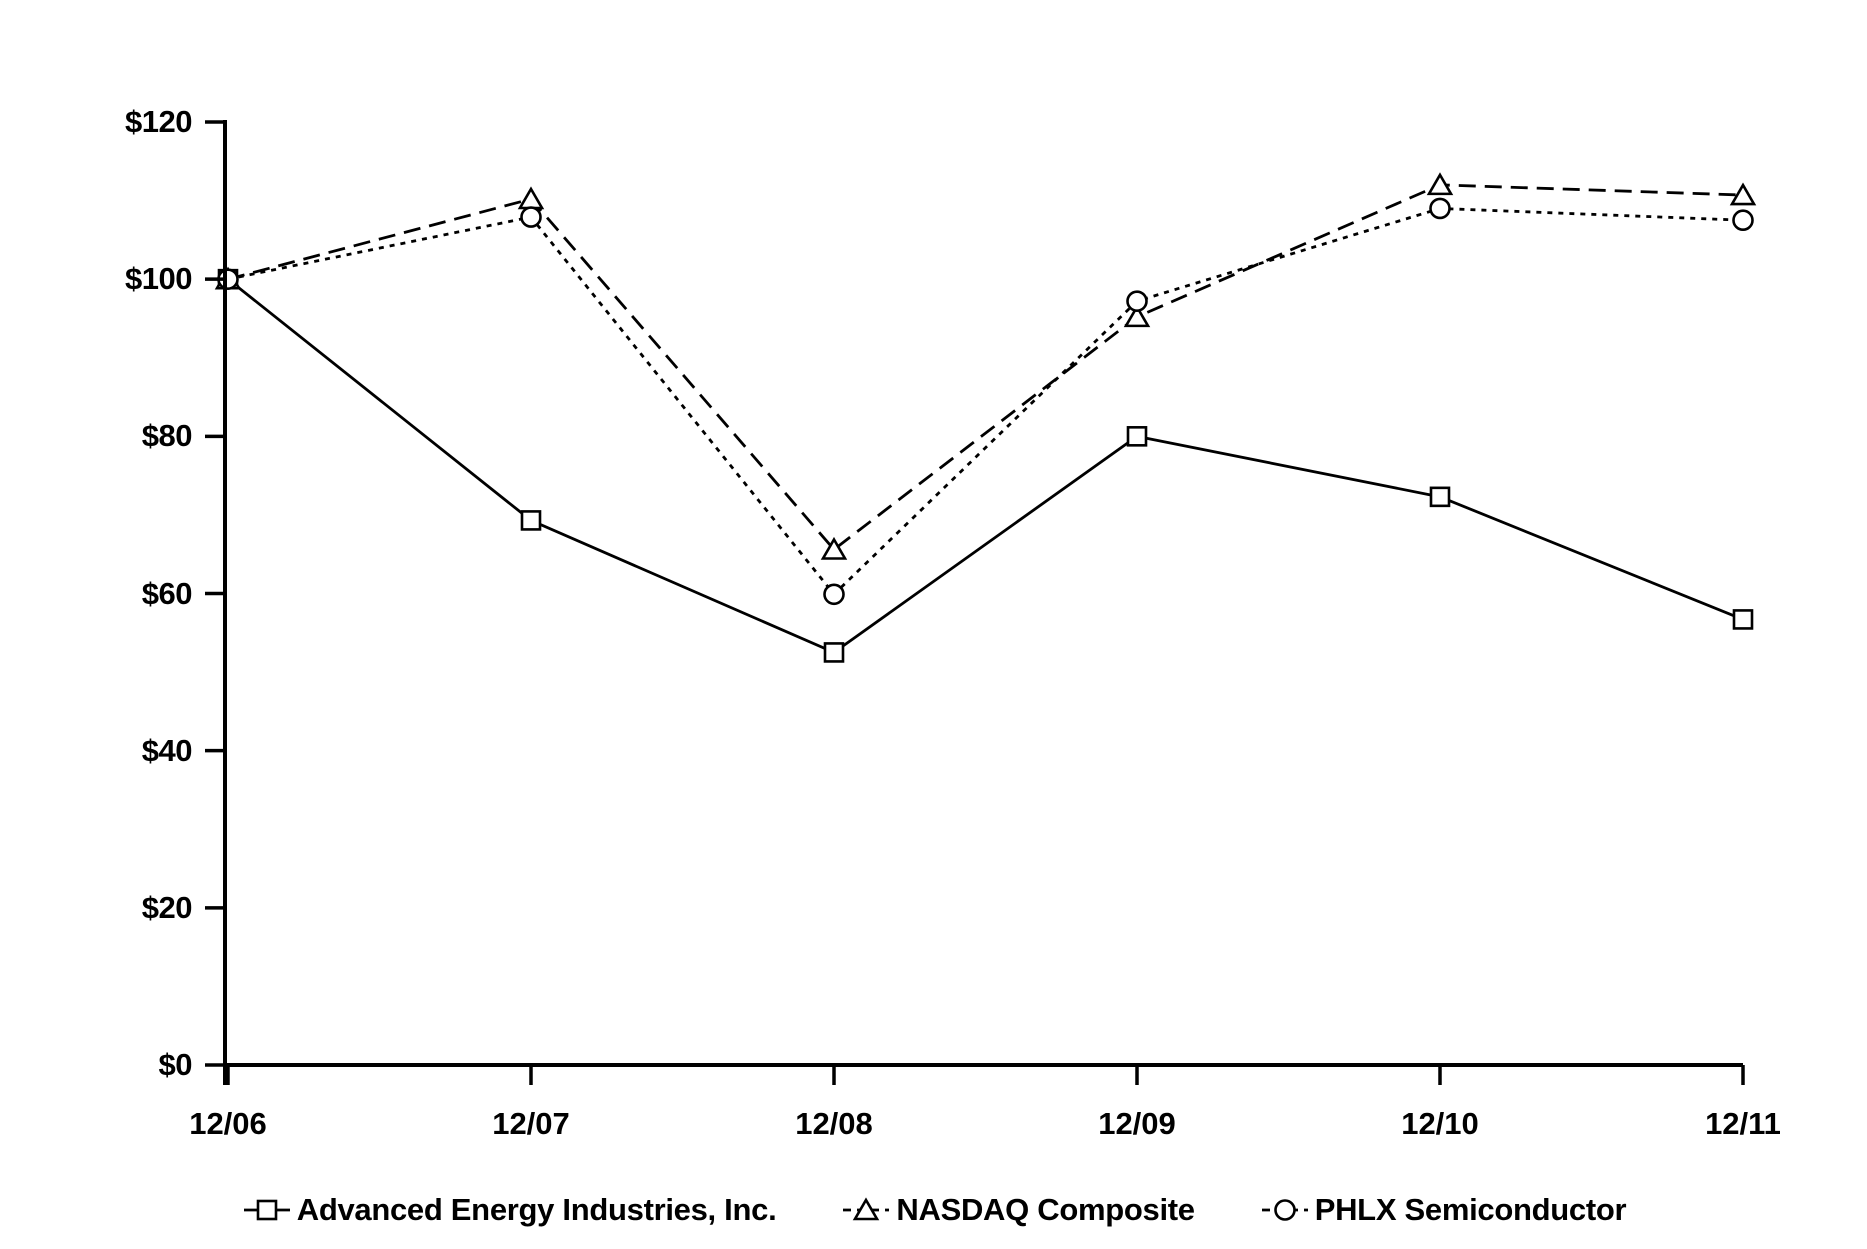 Image resolution: width=1867 pixels, height=1249 pixels. Describe the element at coordinates (167, 593) in the screenshot. I see `y-tick-label: $60` at that location.